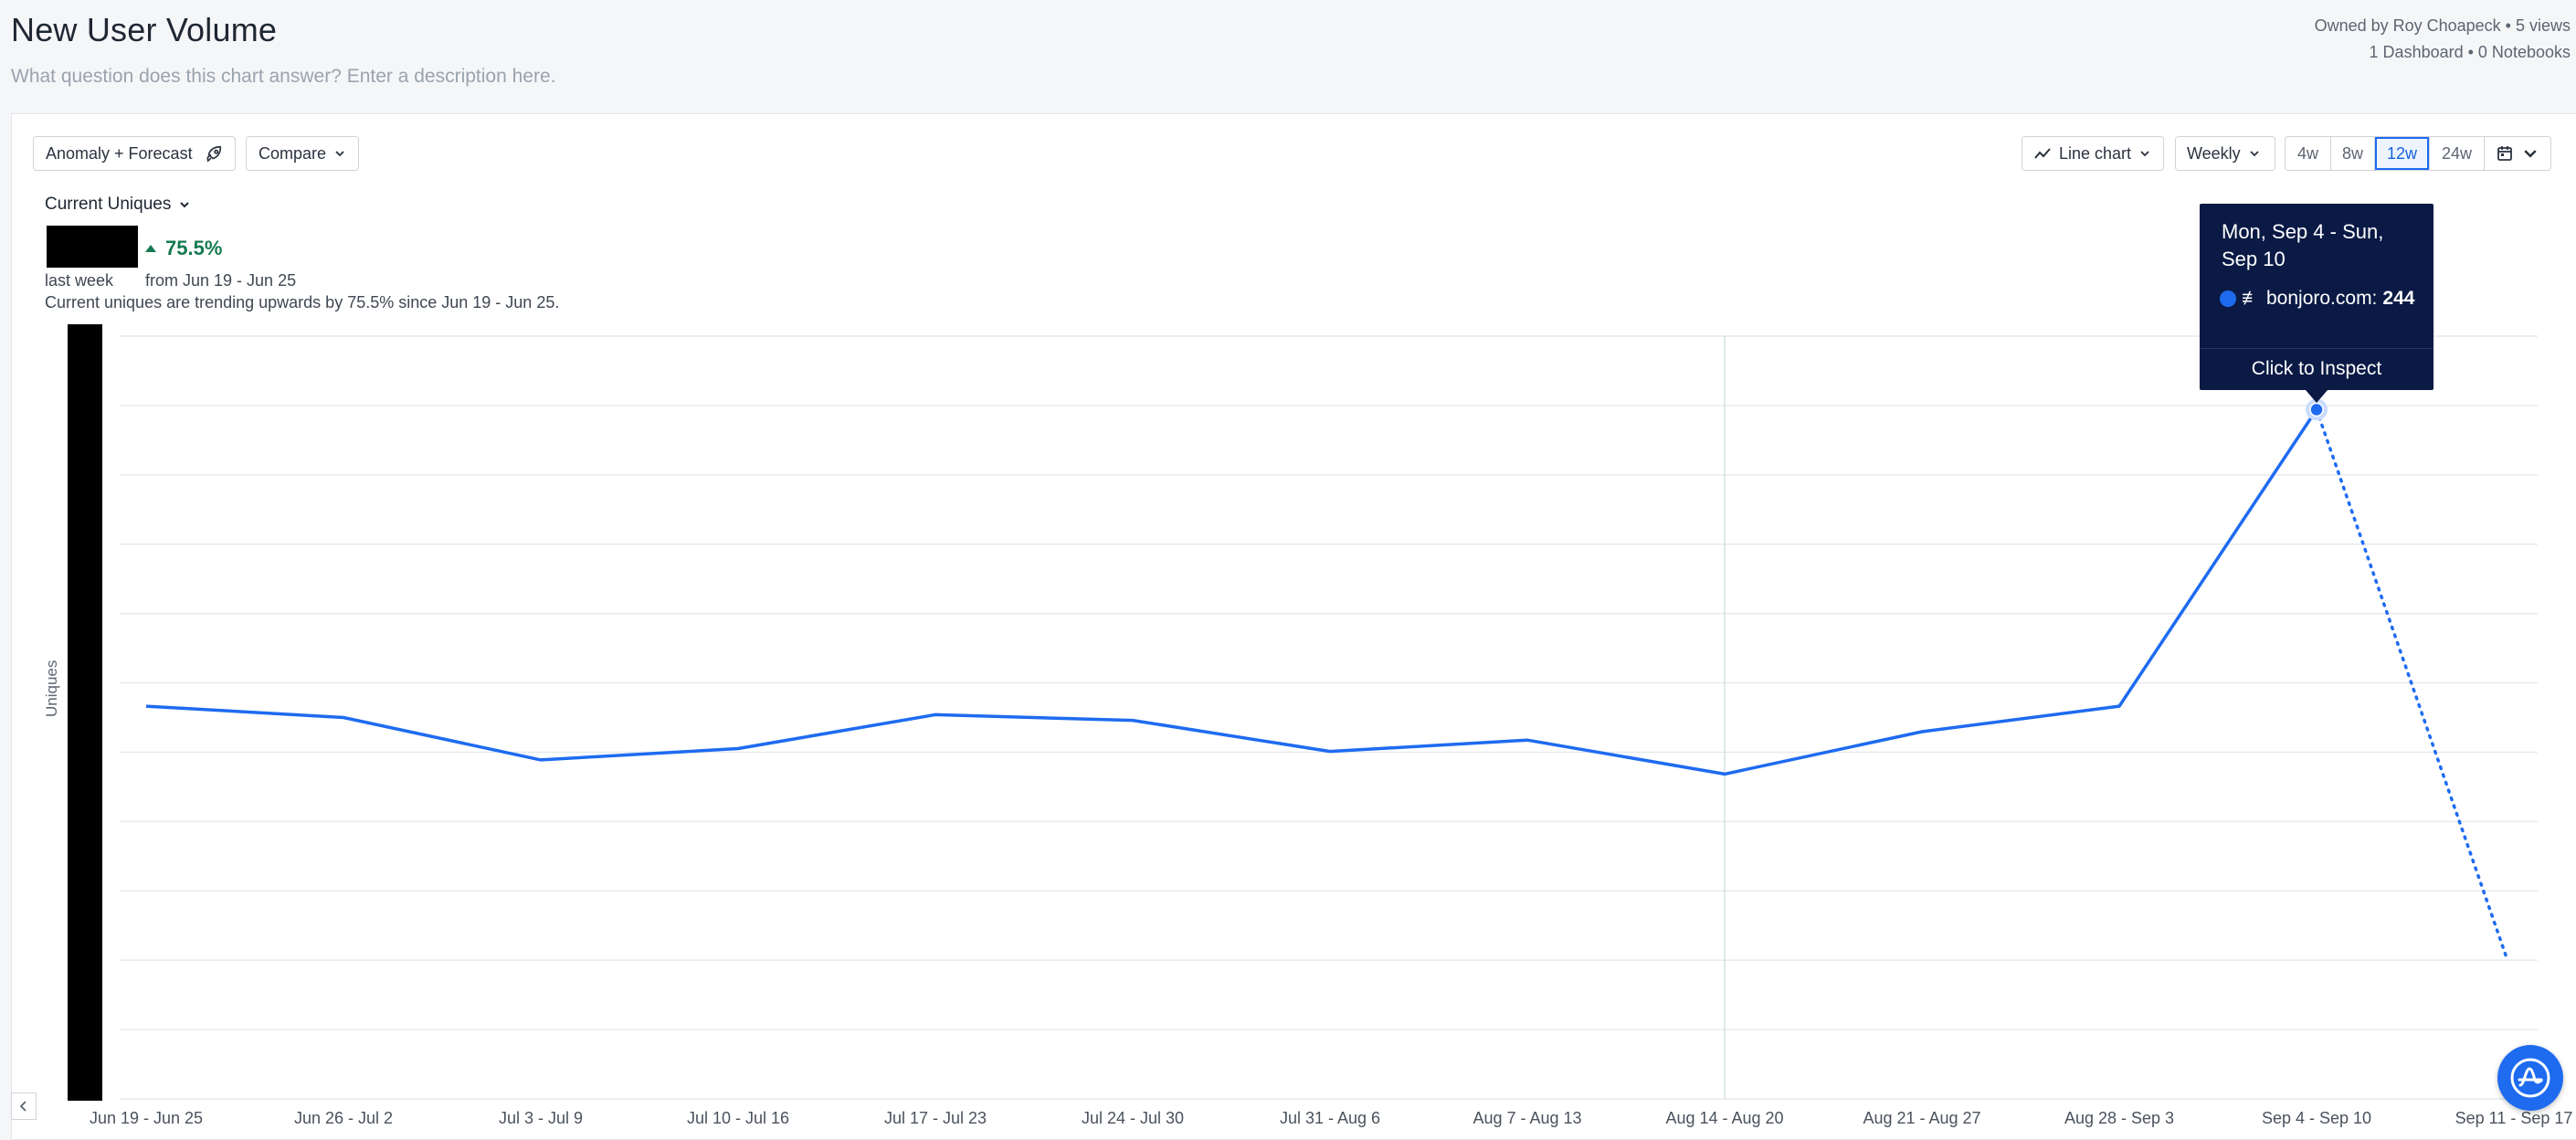 The width and height of the screenshot is (2576, 1140). Describe the element at coordinates (2317, 397) in the screenshot. I see `tooltip-arrow` at that location.